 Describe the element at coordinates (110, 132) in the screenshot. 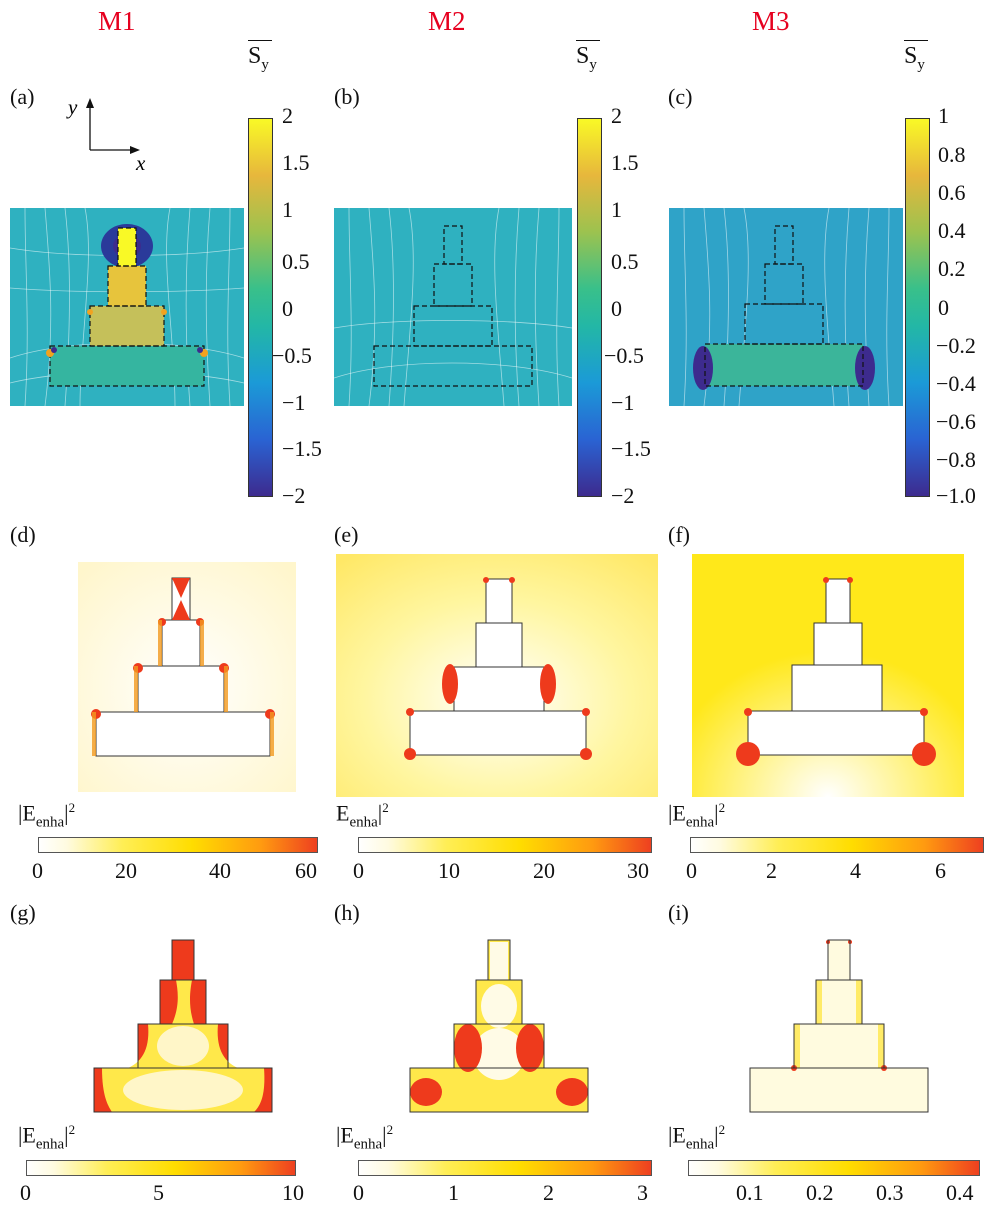

I see `axis-indicator: y x` at that location.